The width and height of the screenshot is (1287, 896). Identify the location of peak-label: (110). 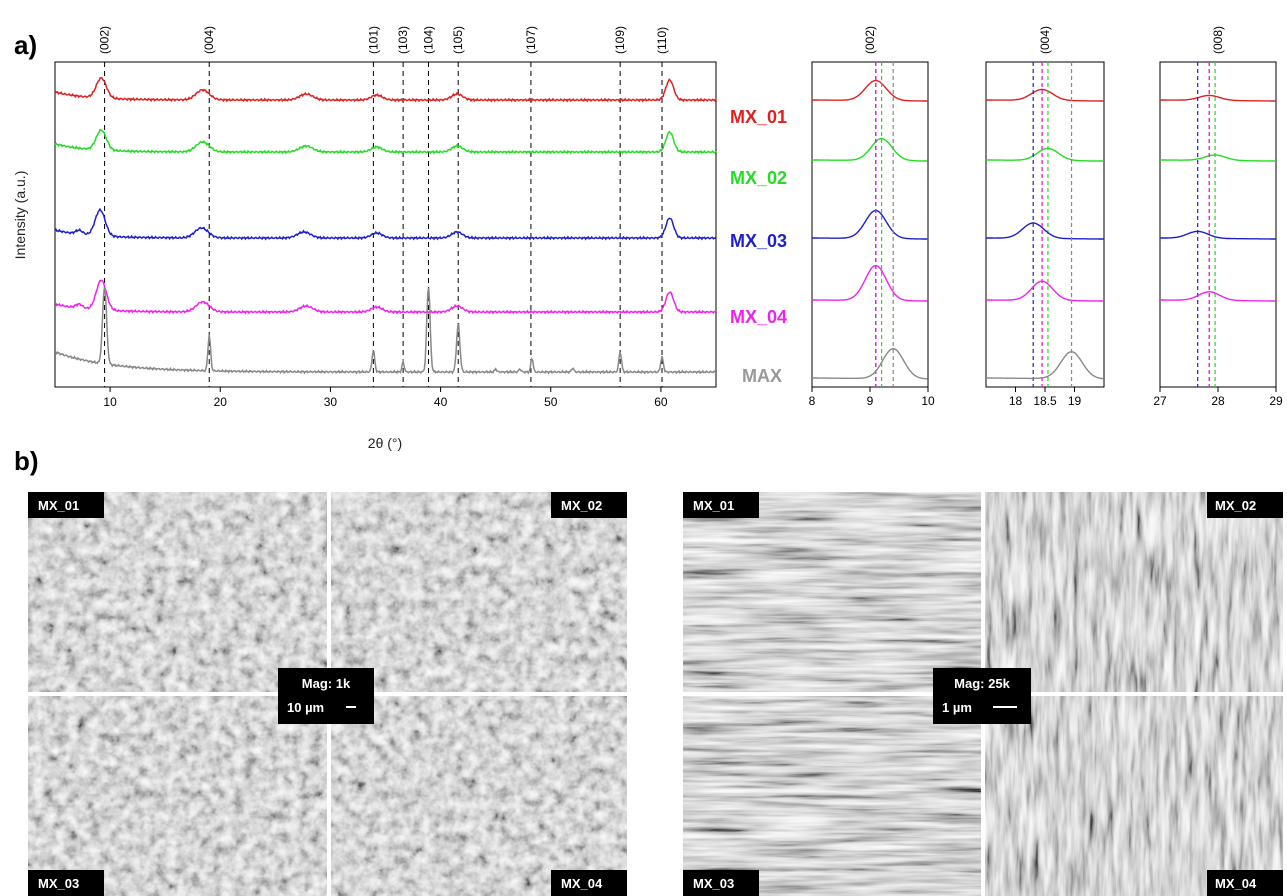
(662, 40).